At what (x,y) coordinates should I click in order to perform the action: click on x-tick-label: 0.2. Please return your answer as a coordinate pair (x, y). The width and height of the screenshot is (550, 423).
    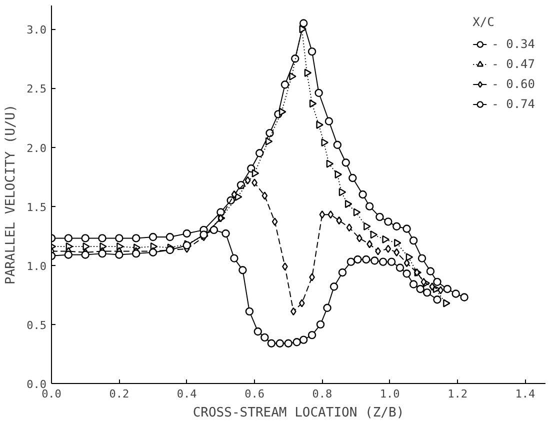
    Looking at the image, I should click on (119, 394).